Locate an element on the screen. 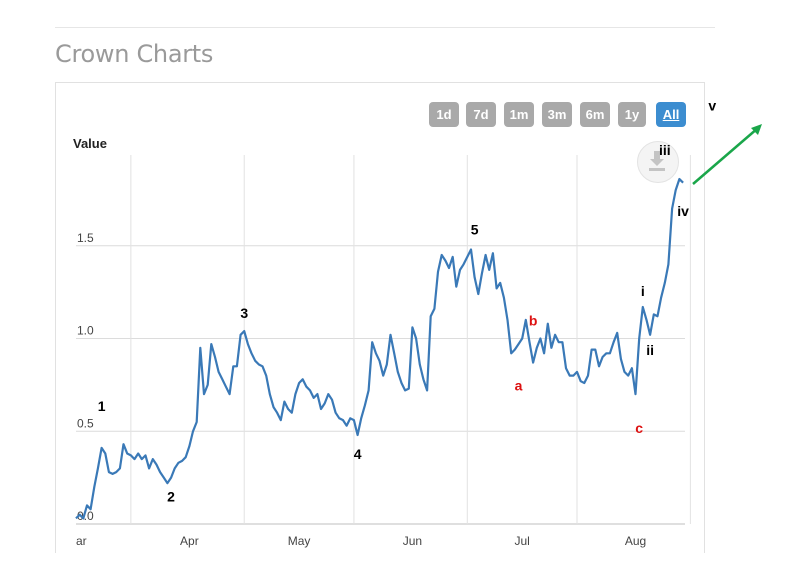 The height and width of the screenshot is (573, 809). wave-label: iv is located at coordinates (683, 211).